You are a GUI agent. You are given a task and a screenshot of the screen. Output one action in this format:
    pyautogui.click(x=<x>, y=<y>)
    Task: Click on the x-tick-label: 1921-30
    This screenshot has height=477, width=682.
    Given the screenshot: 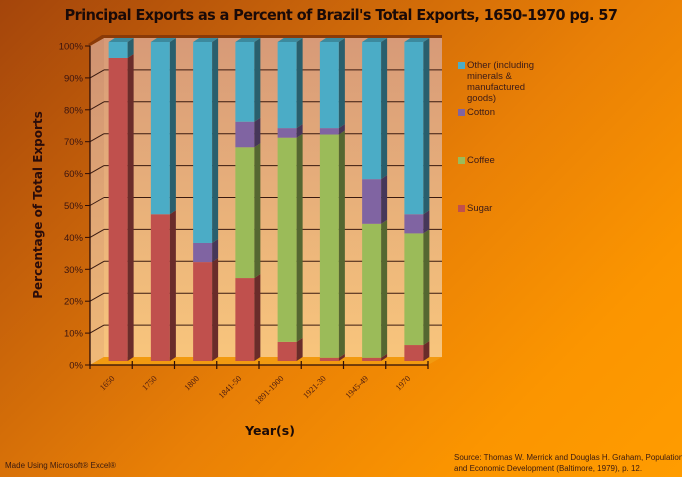 What is the action you would take?
    pyautogui.click(x=314, y=386)
    